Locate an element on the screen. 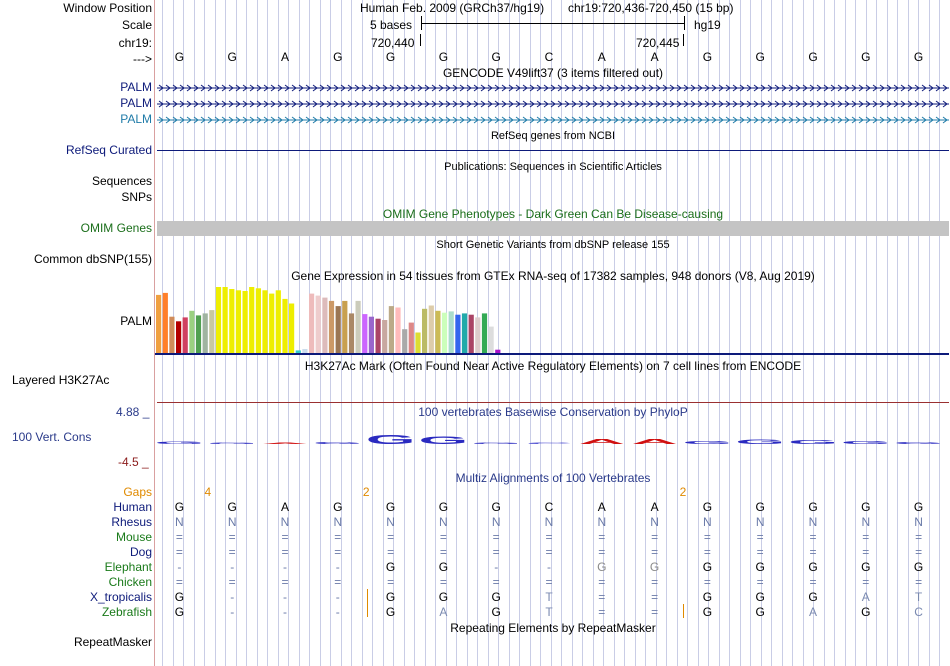  gencode-track-3-label: PALM is located at coordinates (136, 119).